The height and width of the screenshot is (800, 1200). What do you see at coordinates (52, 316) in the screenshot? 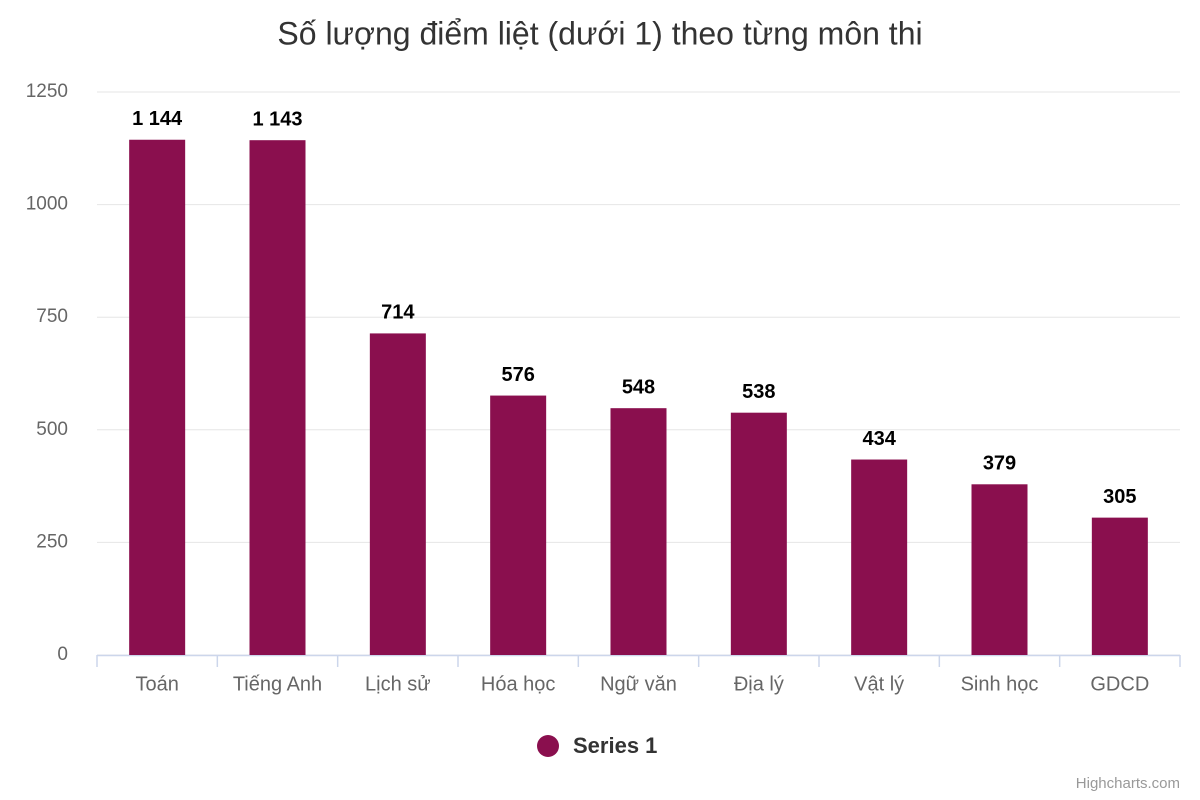
I see `y-tick-label: 750` at bounding box center [52, 316].